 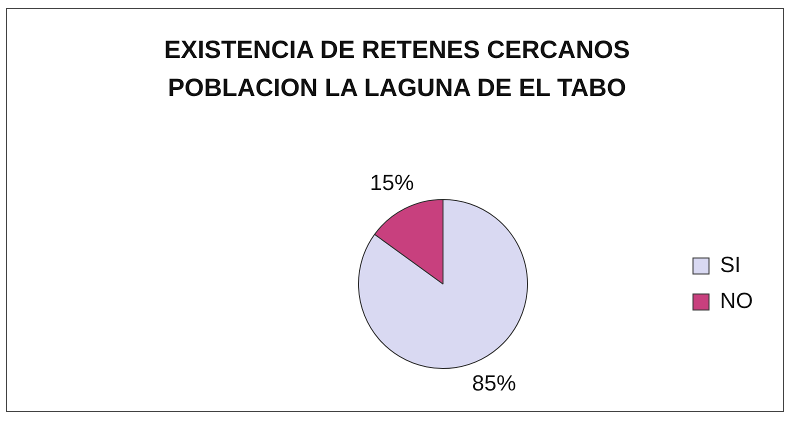 I want to click on legend-label: SI, so click(x=730, y=265).